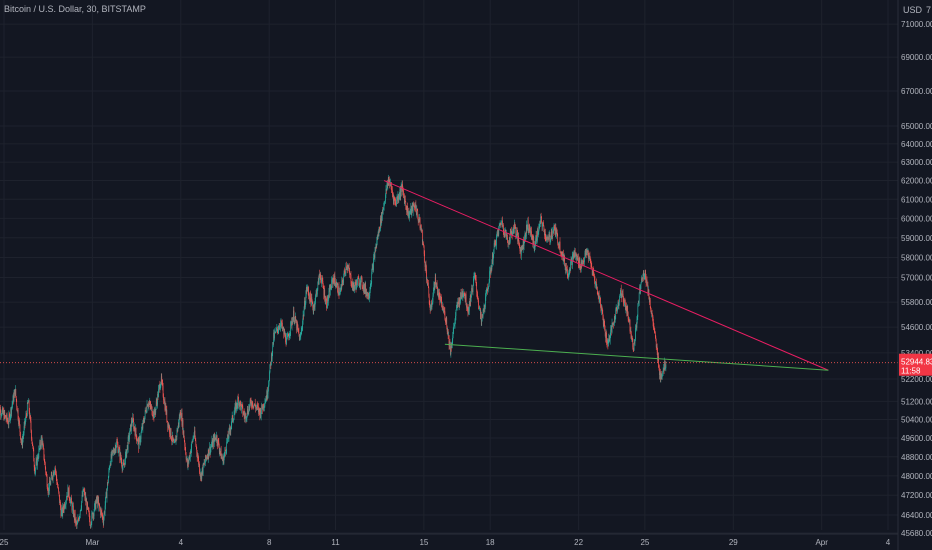  What do you see at coordinates (913, 10) in the screenshot?
I see `currency-label: USD` at bounding box center [913, 10].